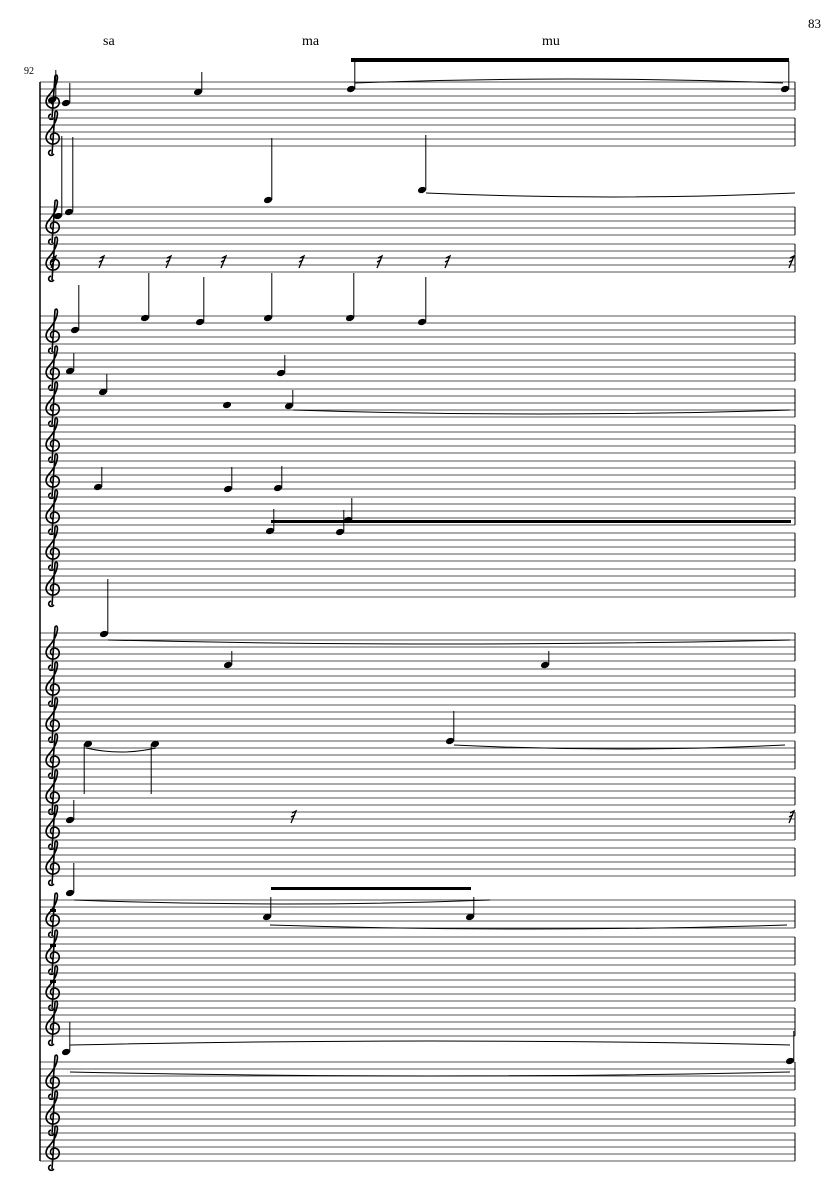  I want to click on page-number: 83, so click(814, 23).